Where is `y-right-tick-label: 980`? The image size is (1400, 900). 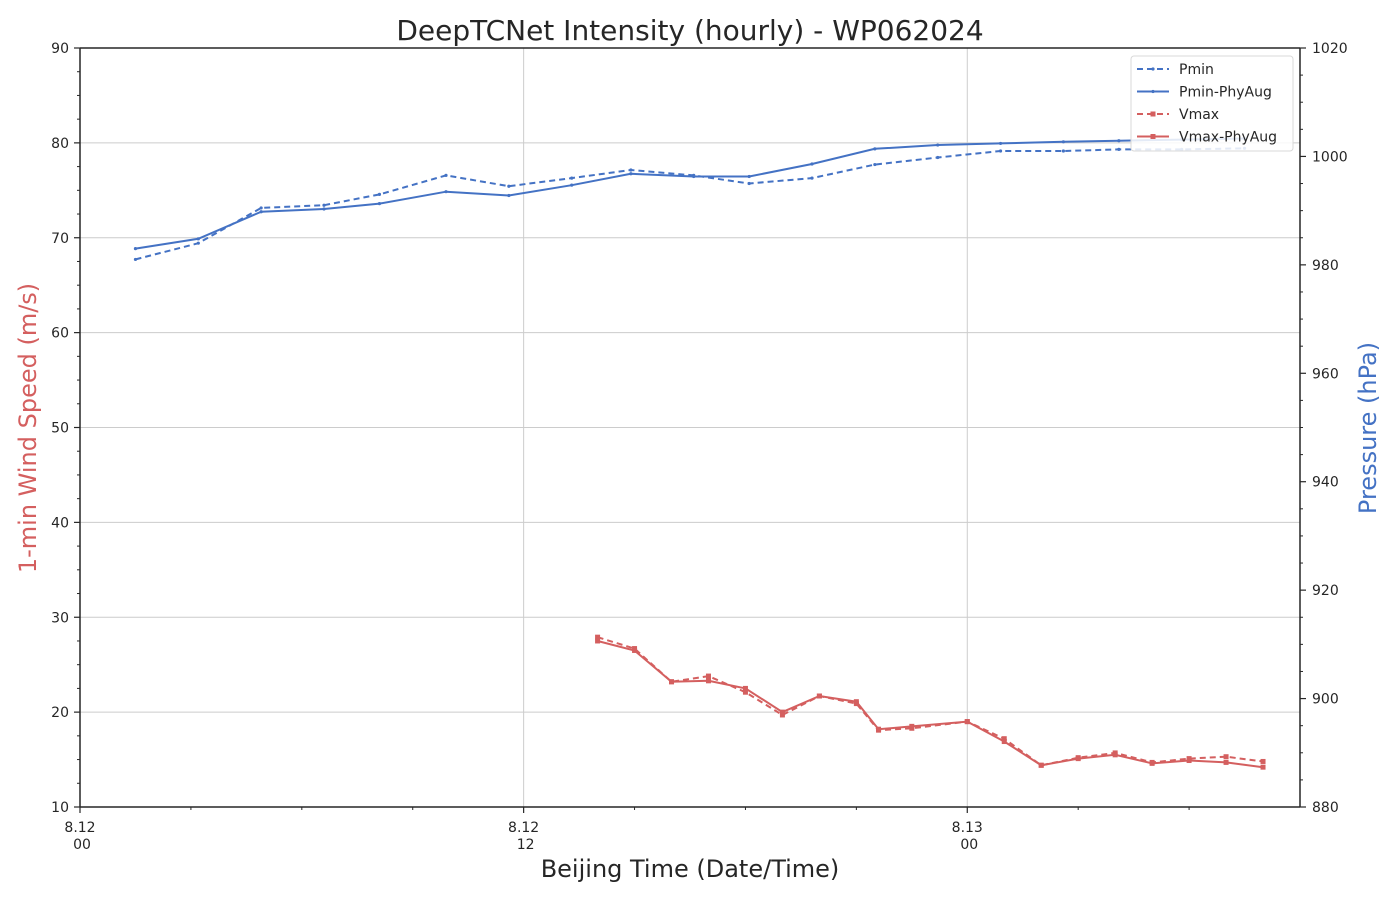 y-right-tick-label: 980 is located at coordinates (1325, 266).